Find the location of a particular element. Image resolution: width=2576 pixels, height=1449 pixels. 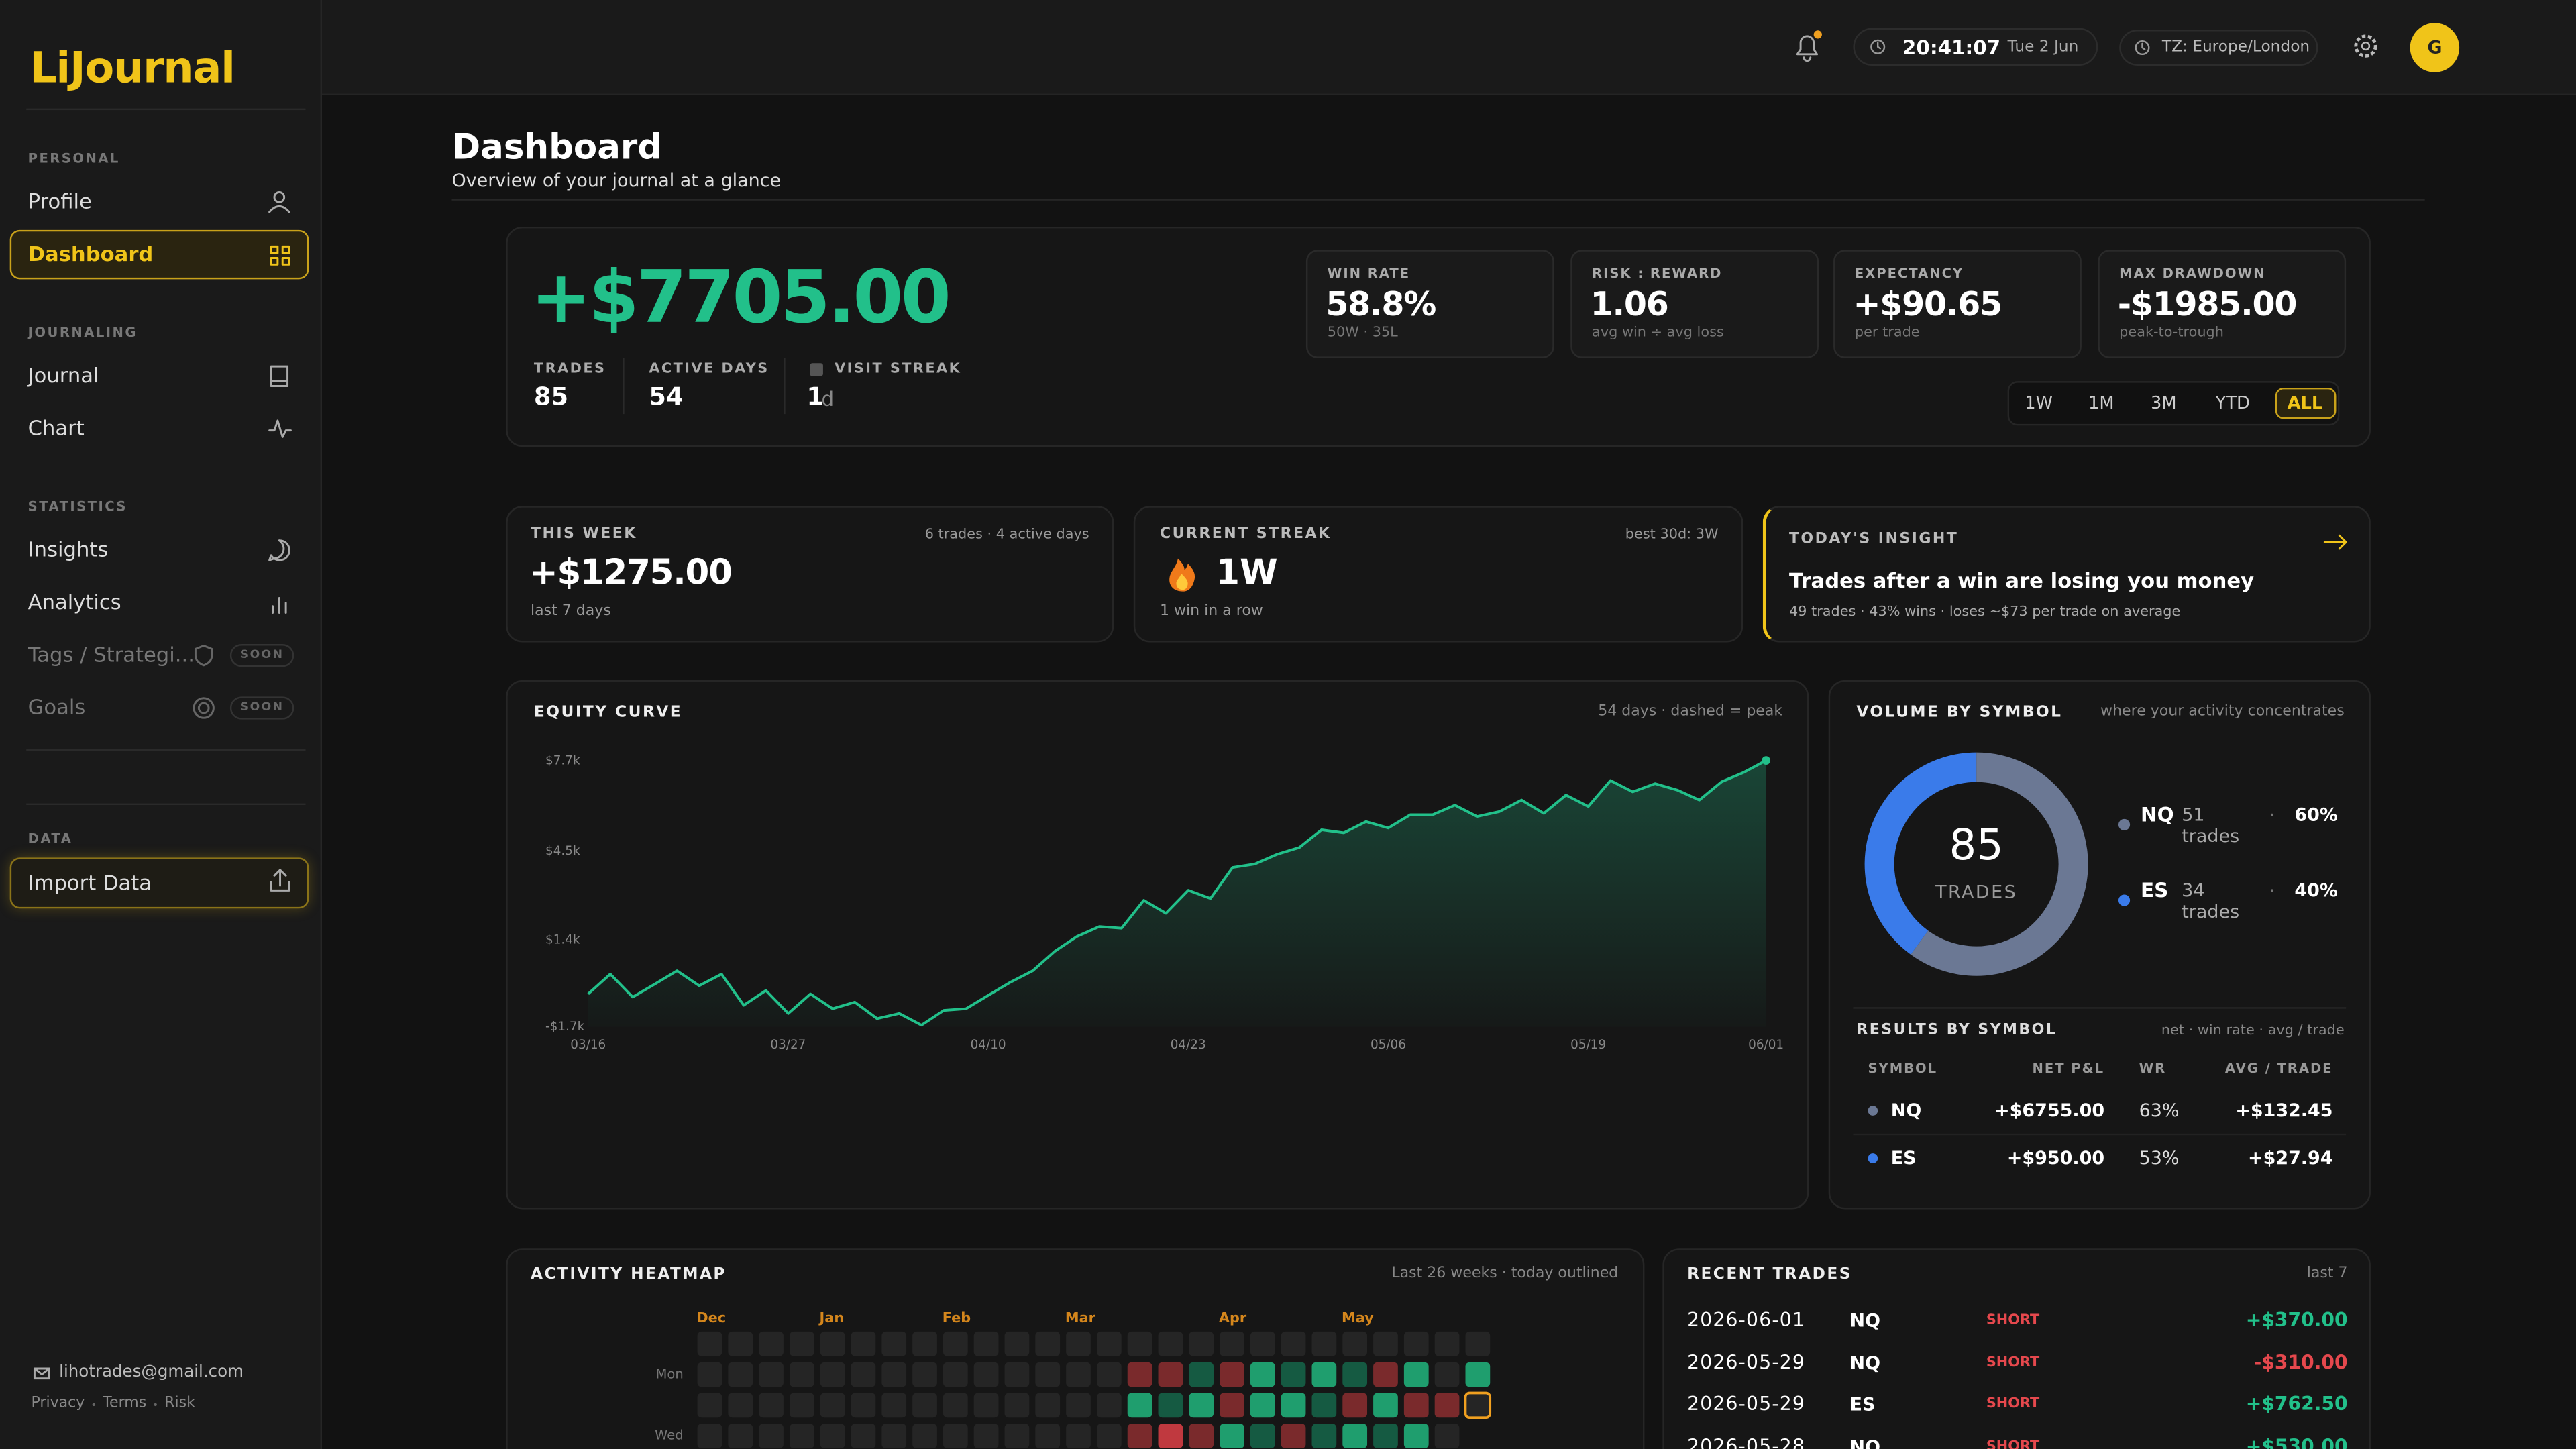

range-button: 3M is located at coordinates (2164, 402).